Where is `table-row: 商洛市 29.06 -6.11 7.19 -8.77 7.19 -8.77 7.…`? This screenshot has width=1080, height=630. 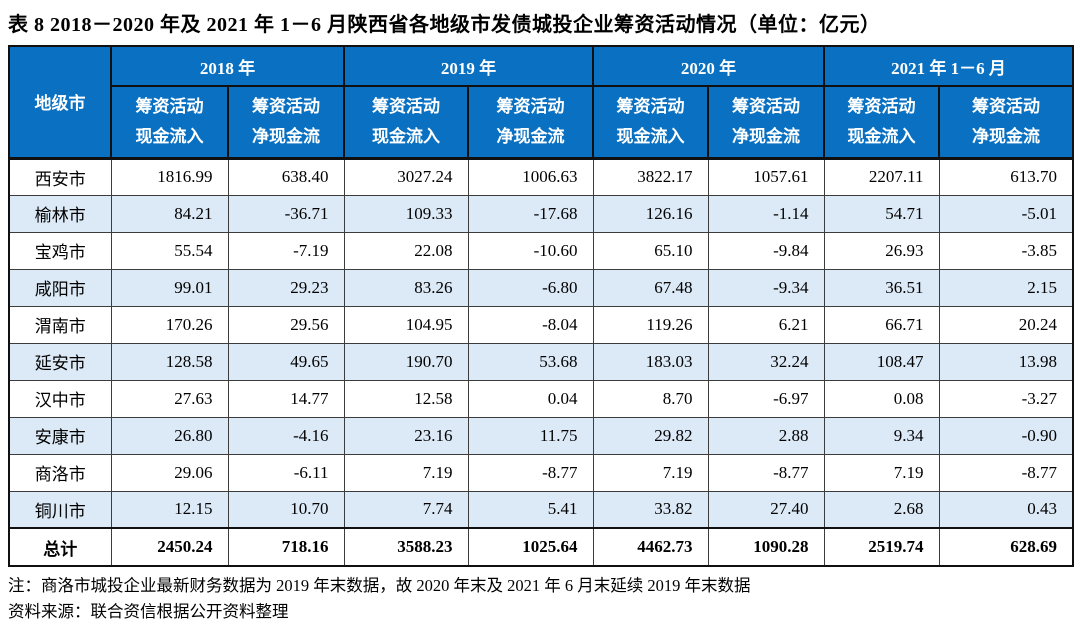
table-row: 商洛市 29.06 -6.11 7.19 -8.77 7.19 -8.77 7.… is located at coordinates (541, 472).